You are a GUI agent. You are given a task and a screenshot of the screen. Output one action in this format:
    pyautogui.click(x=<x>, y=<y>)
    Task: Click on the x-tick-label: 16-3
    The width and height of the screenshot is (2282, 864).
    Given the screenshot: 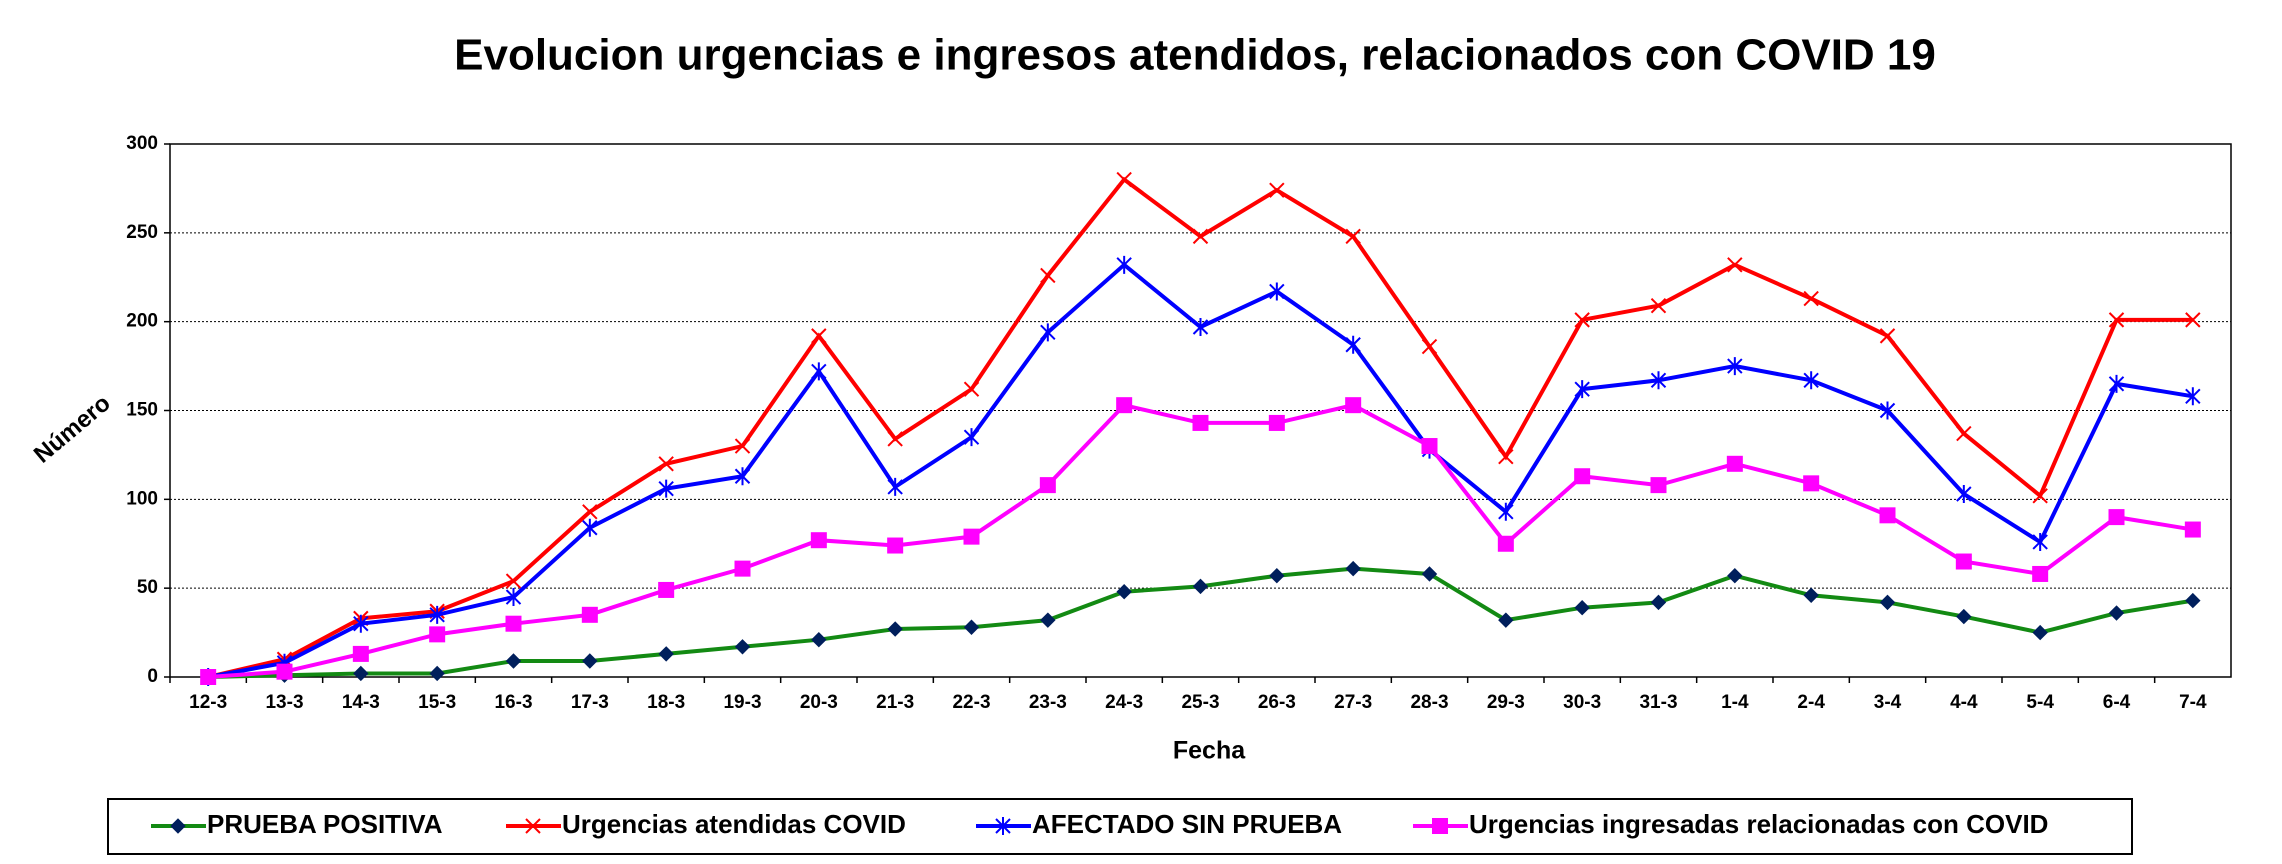 What is the action you would take?
    pyautogui.click(x=513, y=702)
    